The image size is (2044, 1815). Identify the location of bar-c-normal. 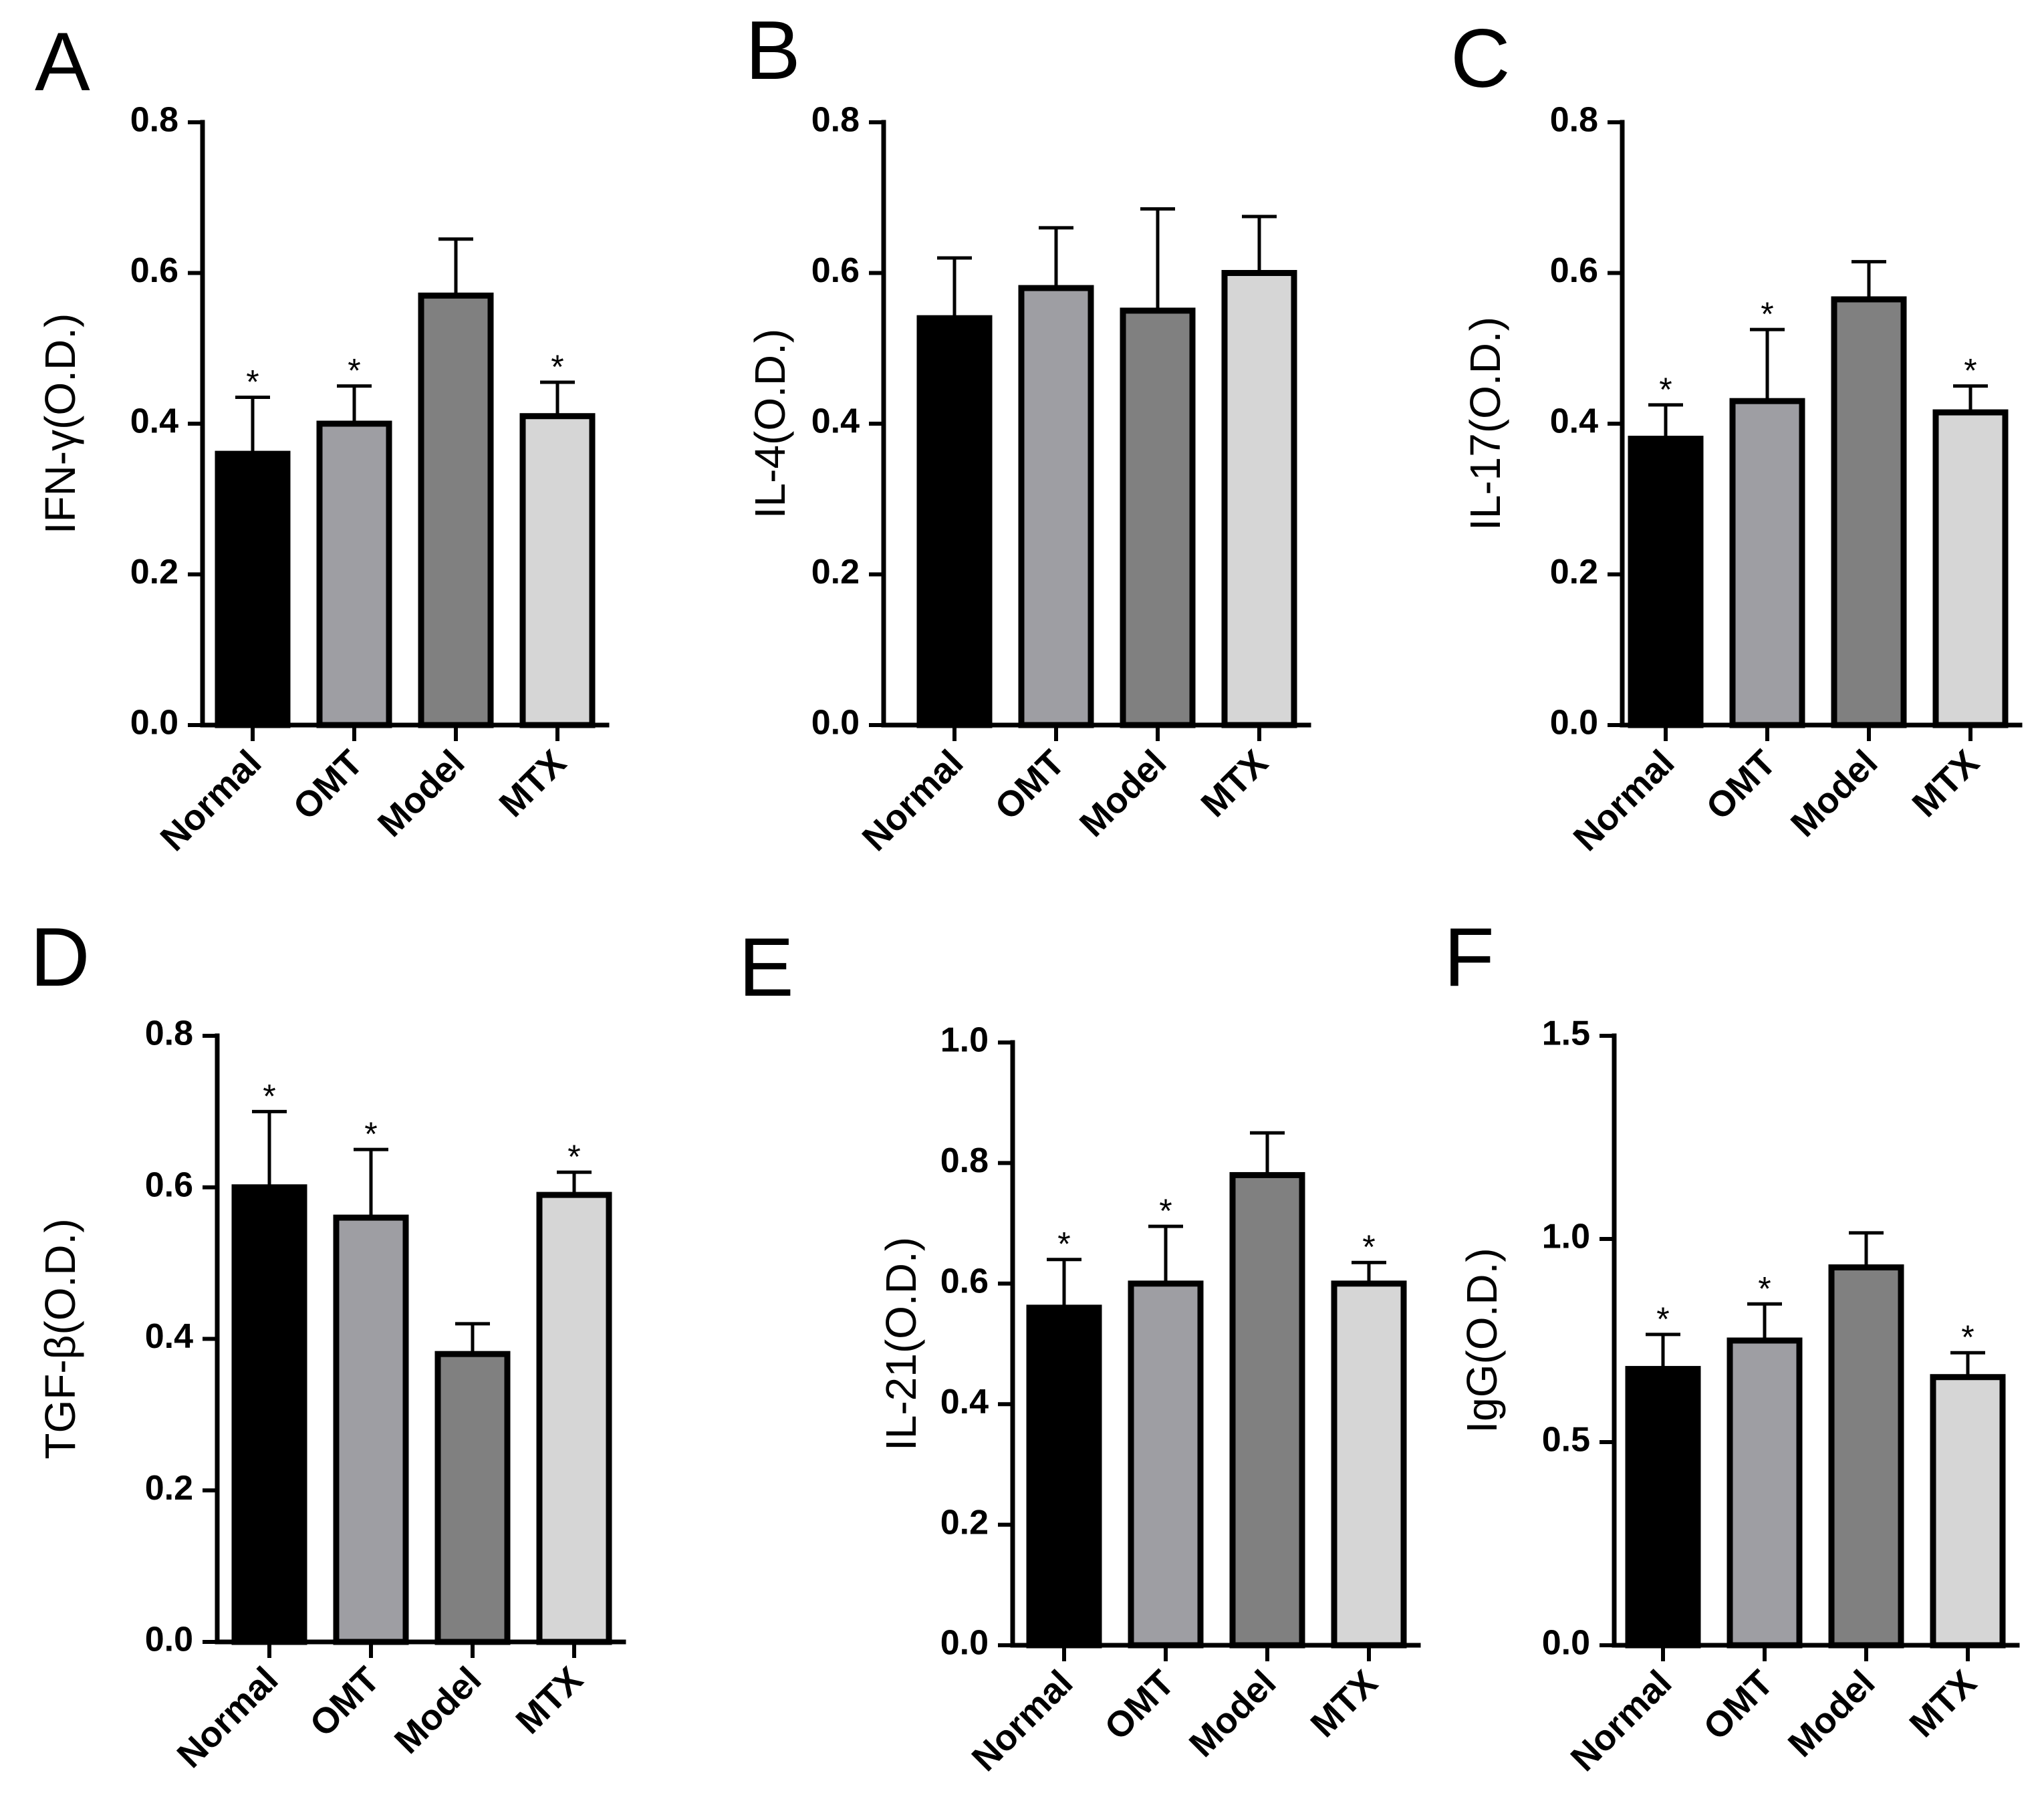
(1666, 582).